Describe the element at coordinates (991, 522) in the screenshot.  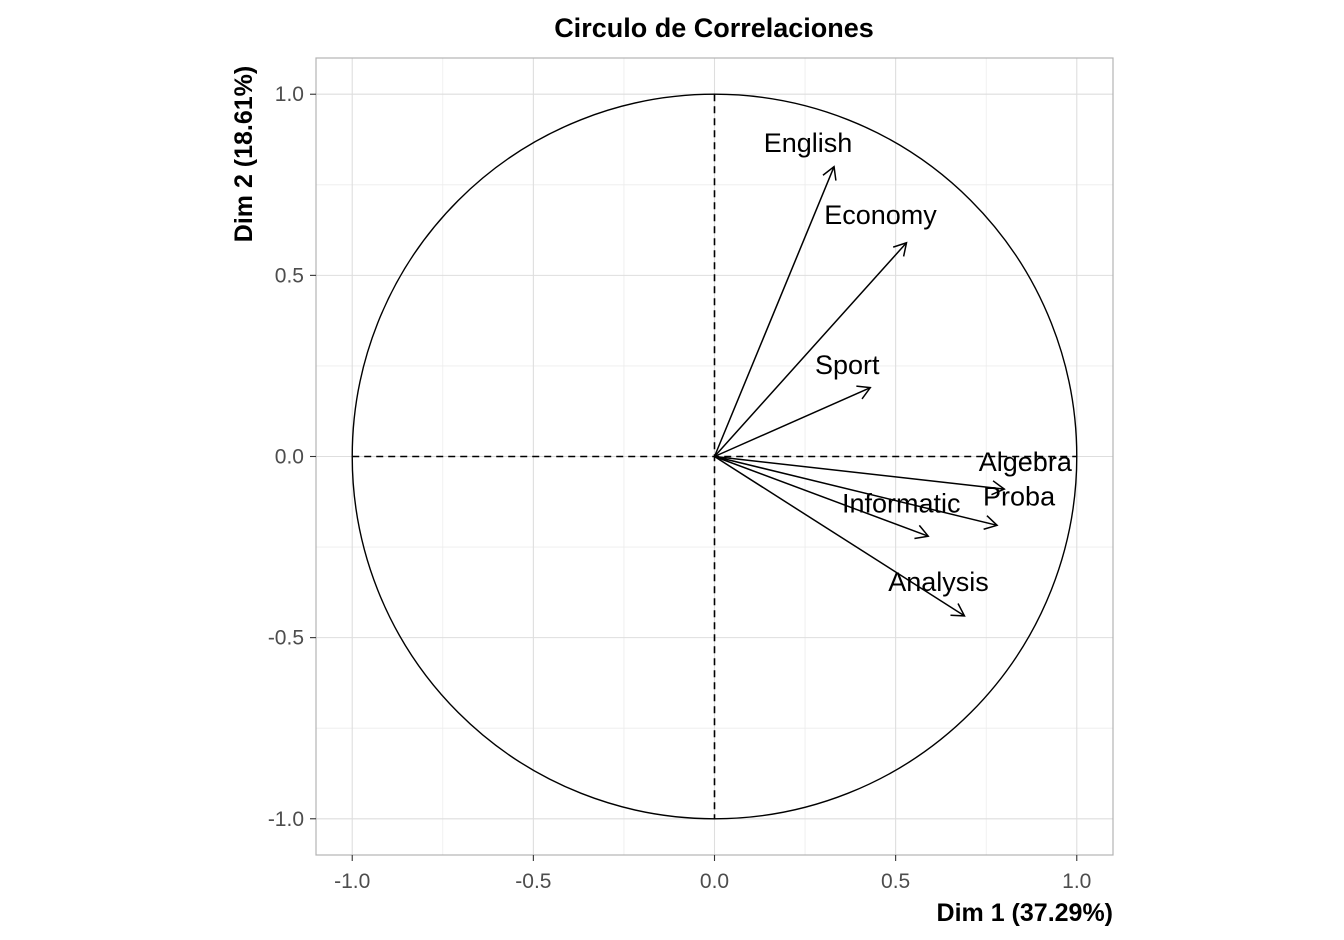
I see `arrow-head-proba` at that location.